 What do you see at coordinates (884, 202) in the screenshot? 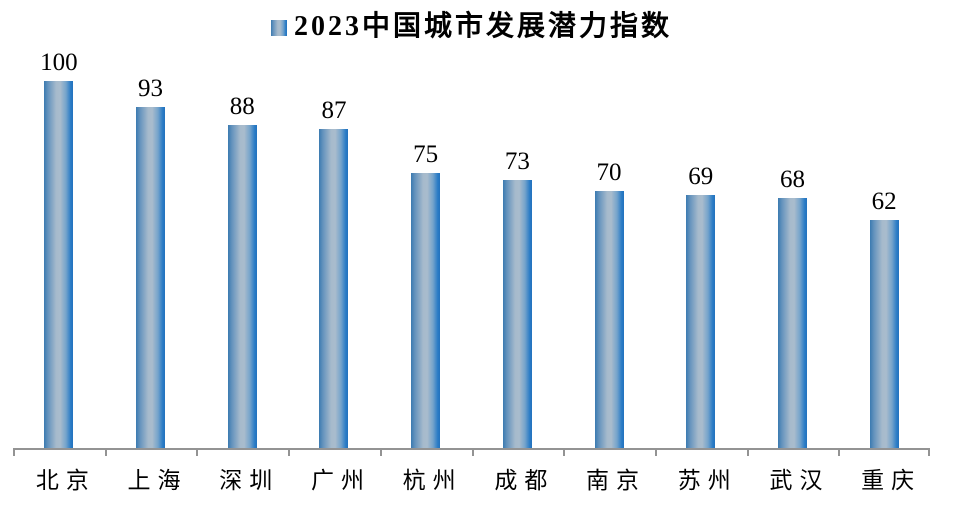
I see `bar-value-label: 62` at bounding box center [884, 202].